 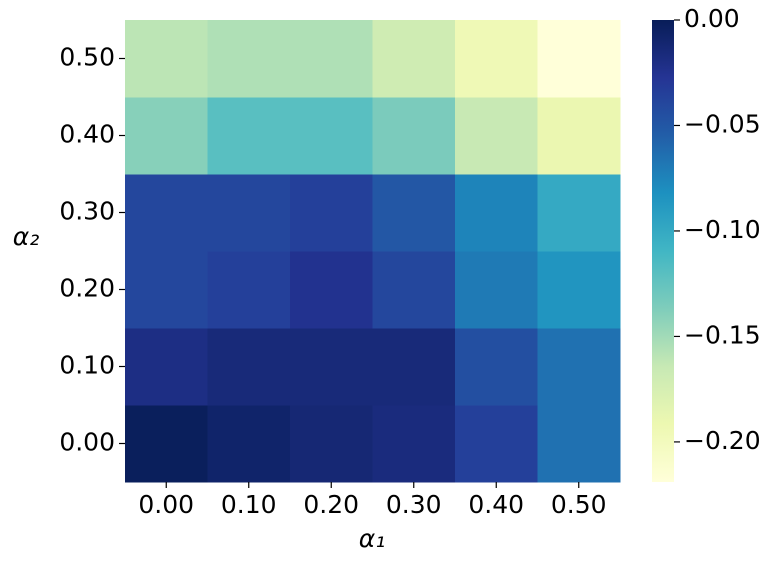 I want to click on x-tick-label: 0.00, so click(x=166, y=504).